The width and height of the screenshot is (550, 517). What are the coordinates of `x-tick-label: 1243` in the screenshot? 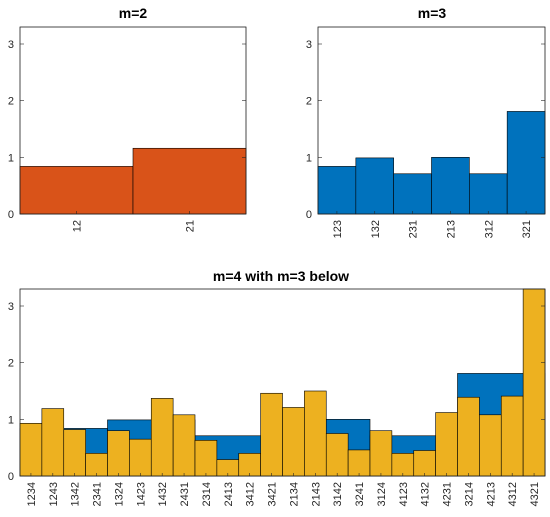 It's located at (54, 494).